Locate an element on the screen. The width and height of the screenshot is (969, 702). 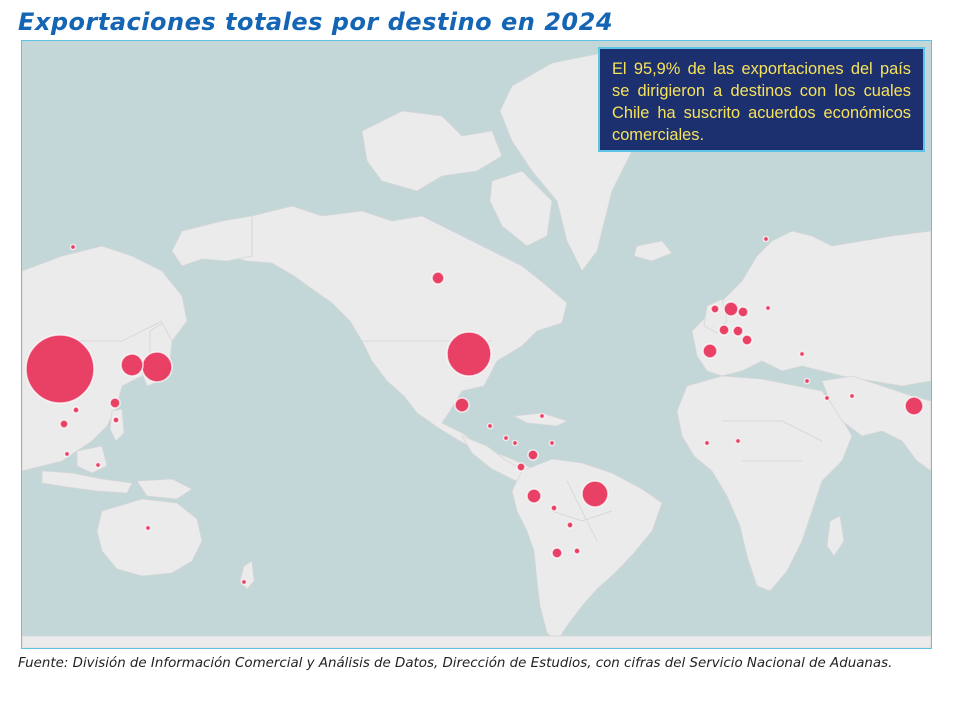
bubble-australia is located at coordinates (148, 528).